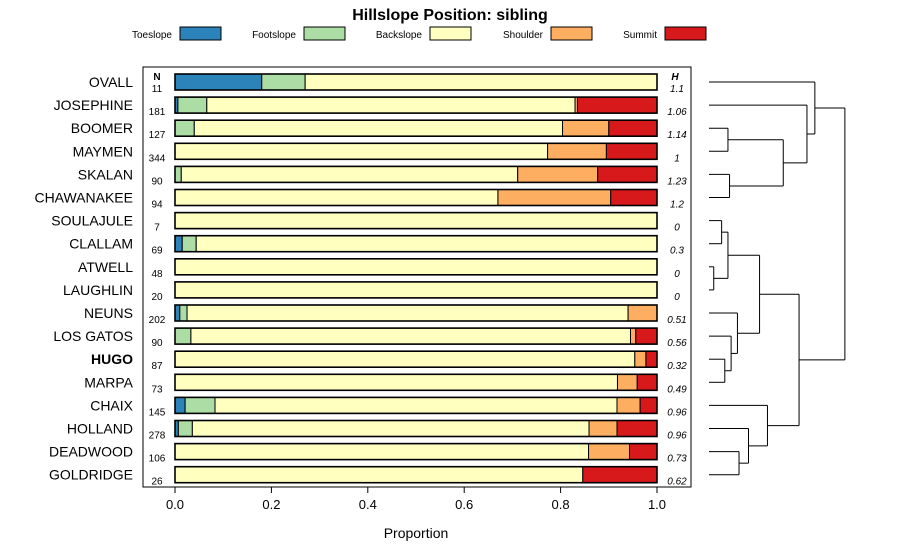 The height and width of the screenshot is (560, 900). I want to click on bar-chaix, so click(416, 405).